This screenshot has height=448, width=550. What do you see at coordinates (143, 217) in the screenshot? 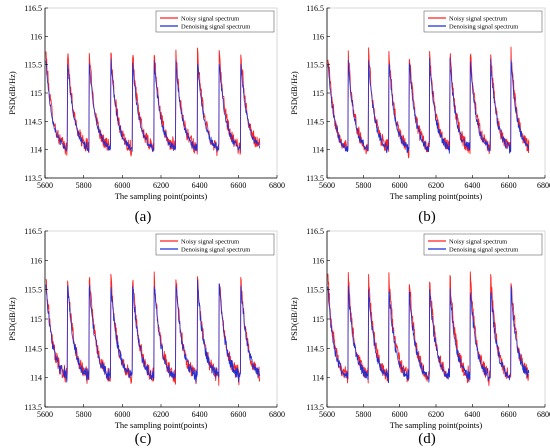
I see `panel-label: (a)` at bounding box center [143, 217].